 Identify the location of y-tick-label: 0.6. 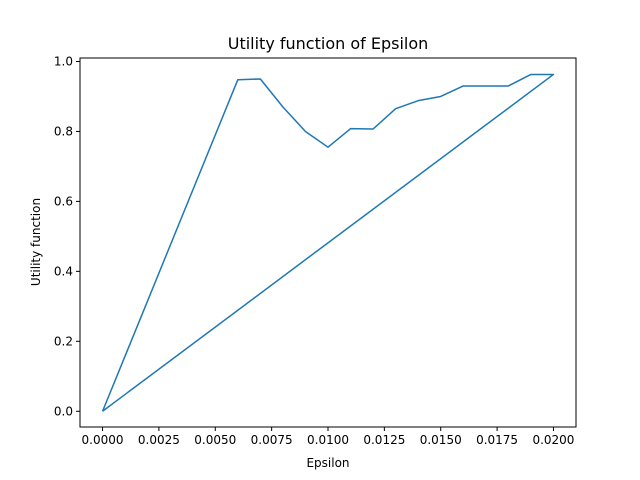
(63, 201).